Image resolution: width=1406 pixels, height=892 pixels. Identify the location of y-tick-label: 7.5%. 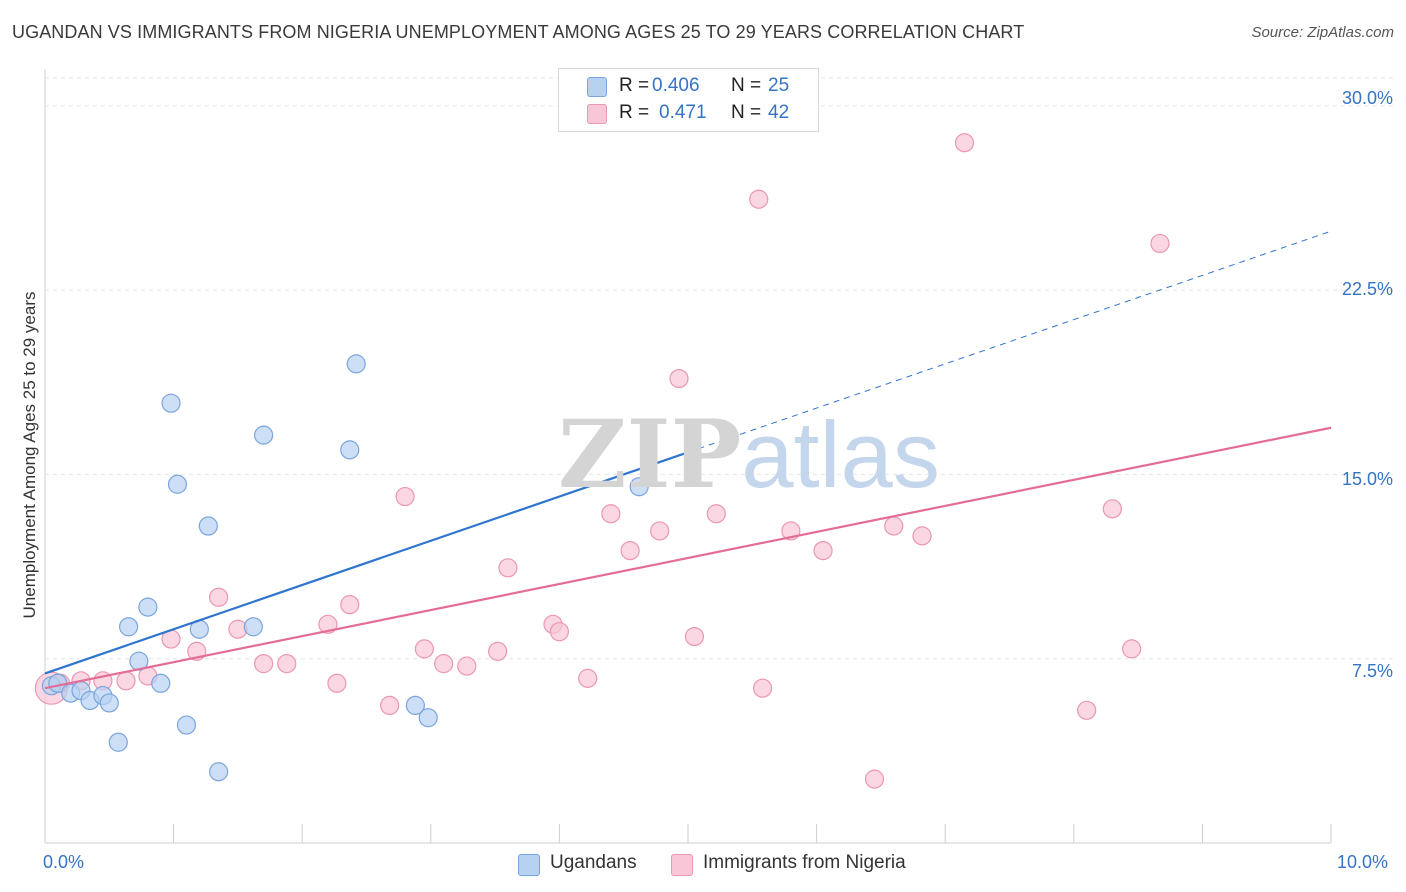
(1372, 671).